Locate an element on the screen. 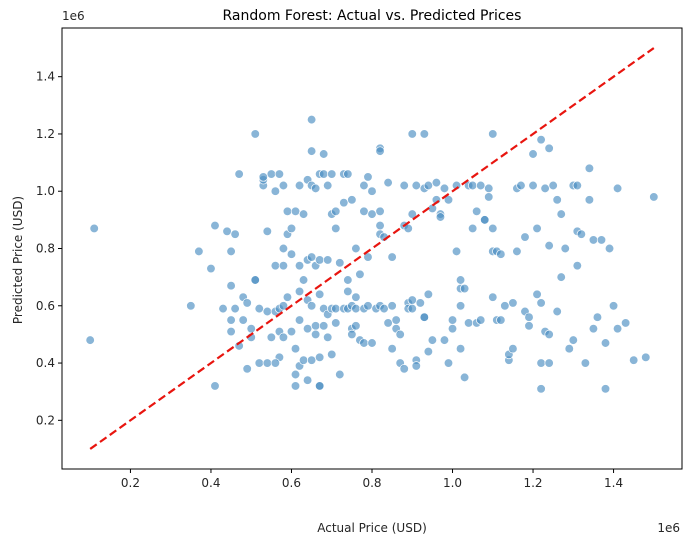 This screenshot has width=691, height=545. x-tick-label: 0.4 is located at coordinates (210, 483).